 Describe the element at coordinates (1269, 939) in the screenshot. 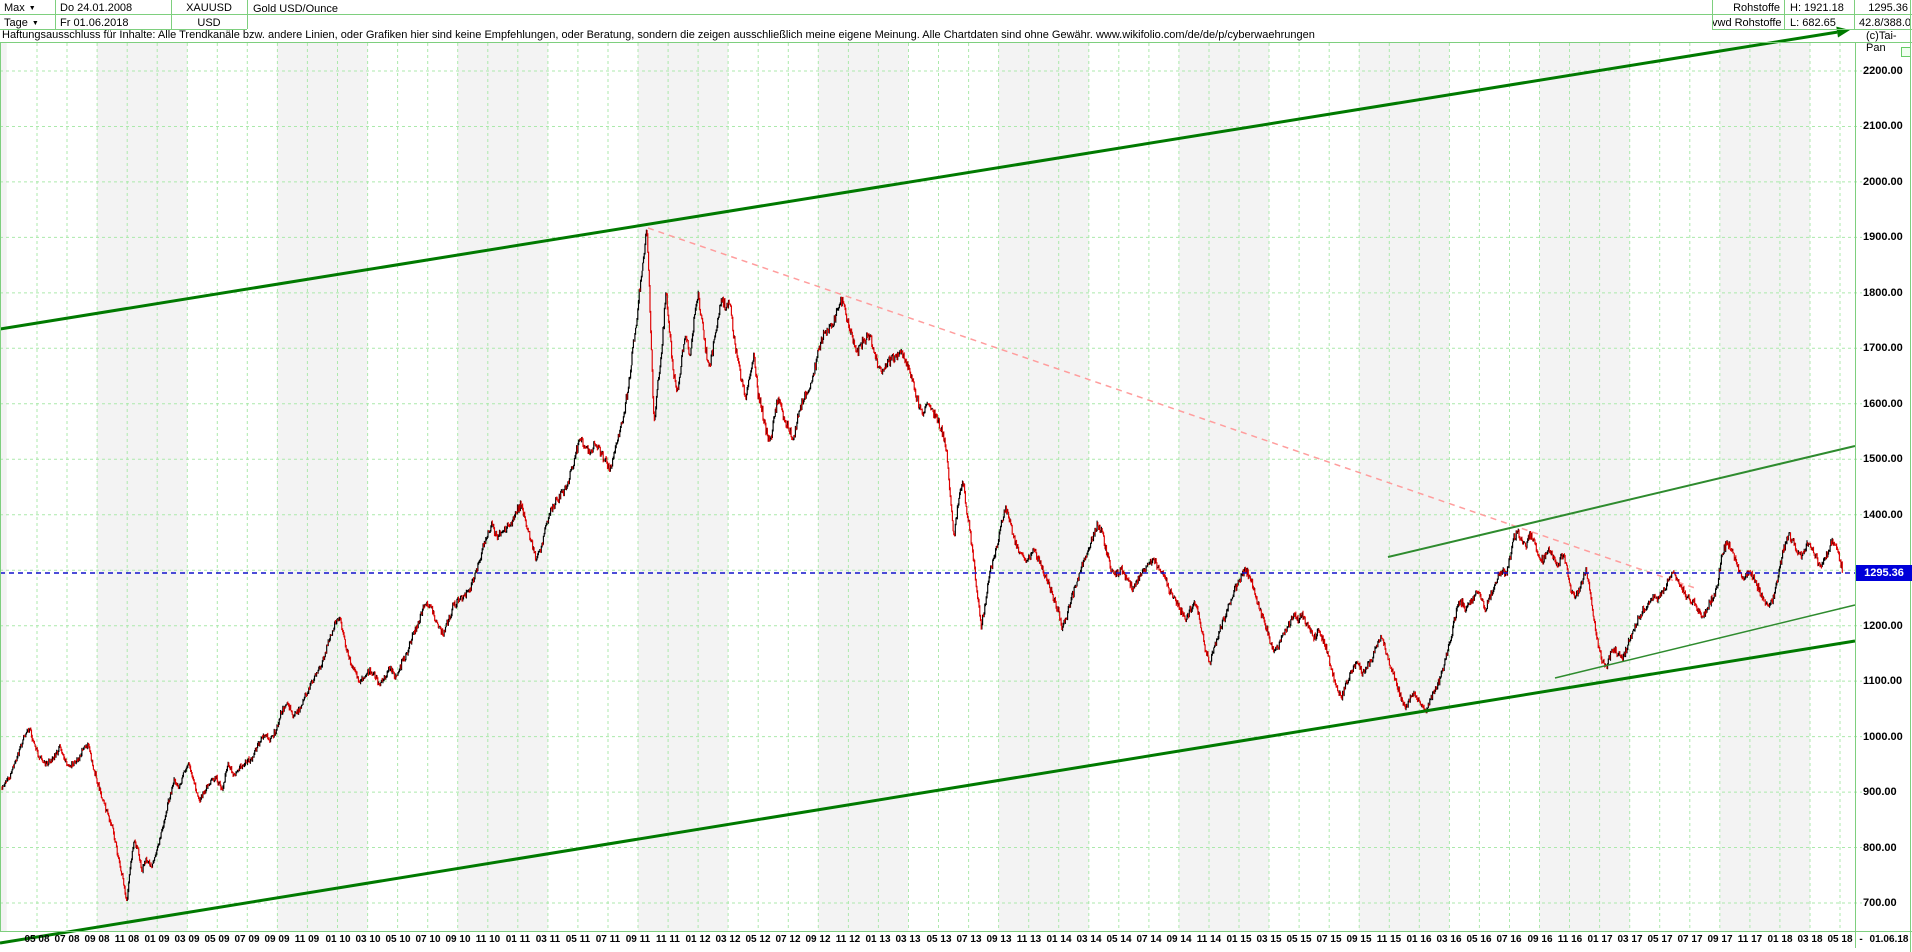

I see `x-axis-tick-label: 03 15` at that location.